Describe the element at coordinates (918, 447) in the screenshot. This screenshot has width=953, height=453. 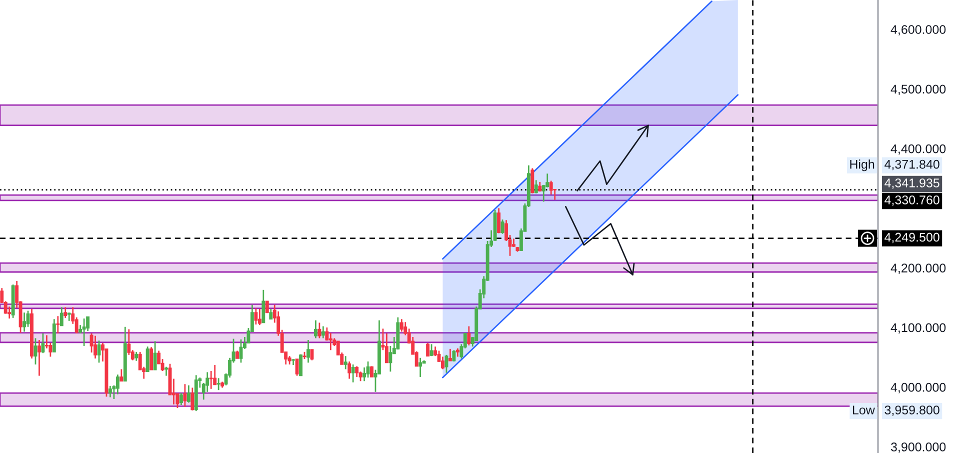
I see `y-tick-label: 3,900.000` at that location.